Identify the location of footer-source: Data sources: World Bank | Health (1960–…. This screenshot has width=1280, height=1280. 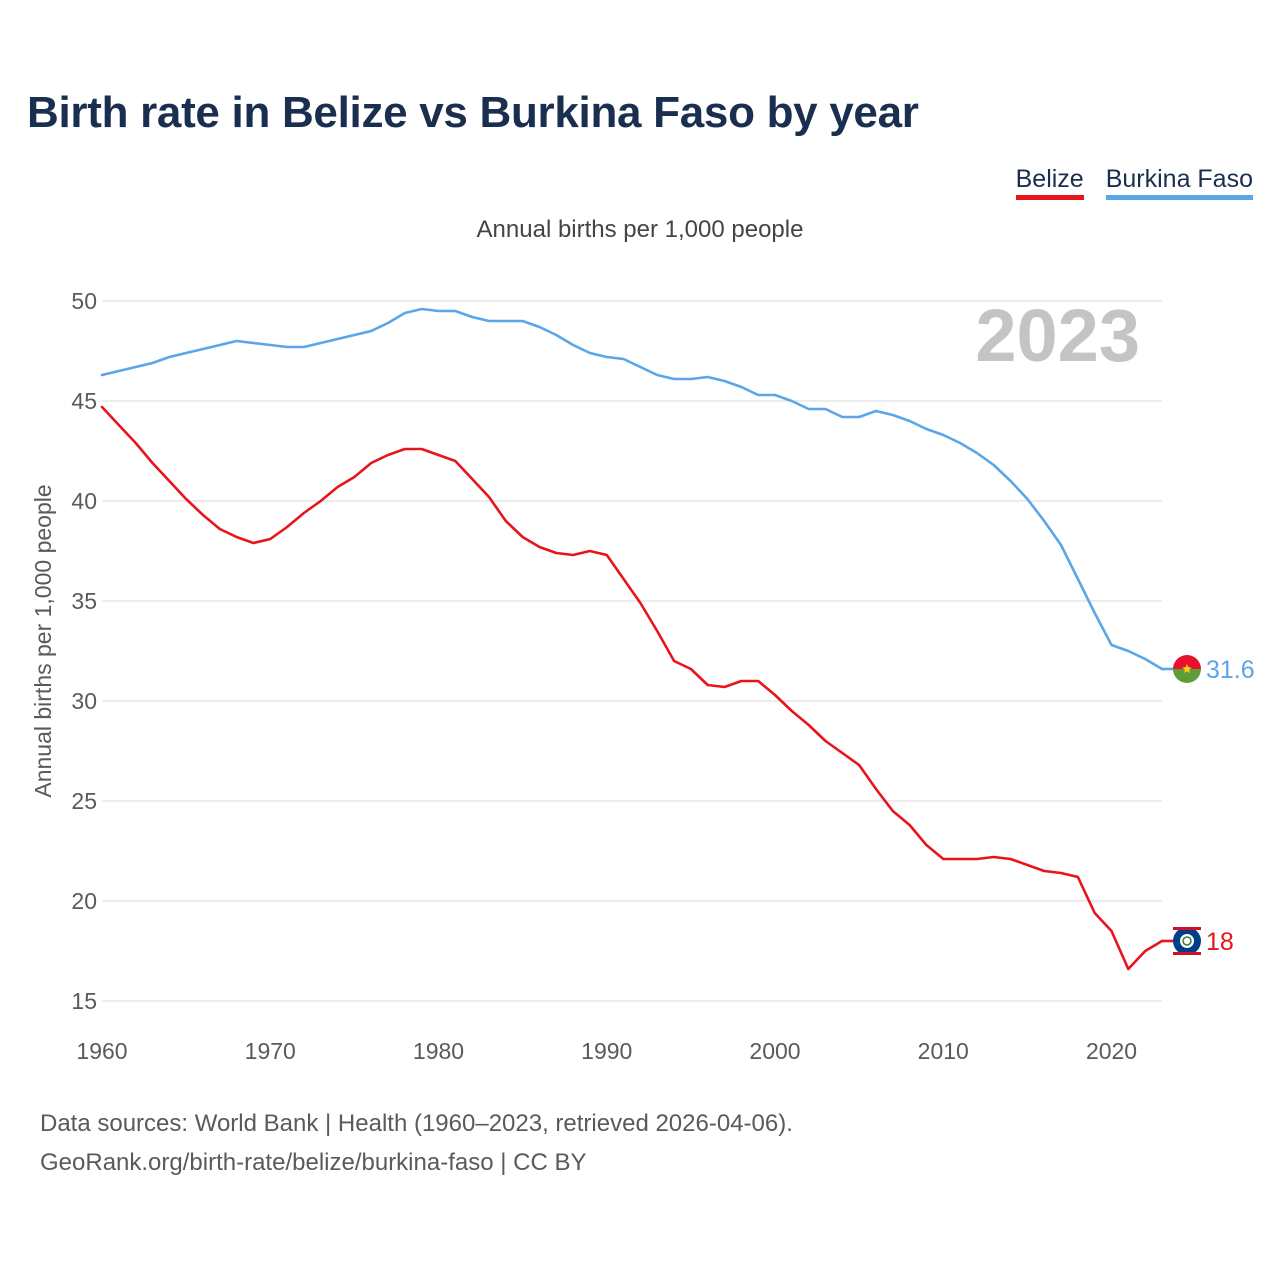
(416, 1123).